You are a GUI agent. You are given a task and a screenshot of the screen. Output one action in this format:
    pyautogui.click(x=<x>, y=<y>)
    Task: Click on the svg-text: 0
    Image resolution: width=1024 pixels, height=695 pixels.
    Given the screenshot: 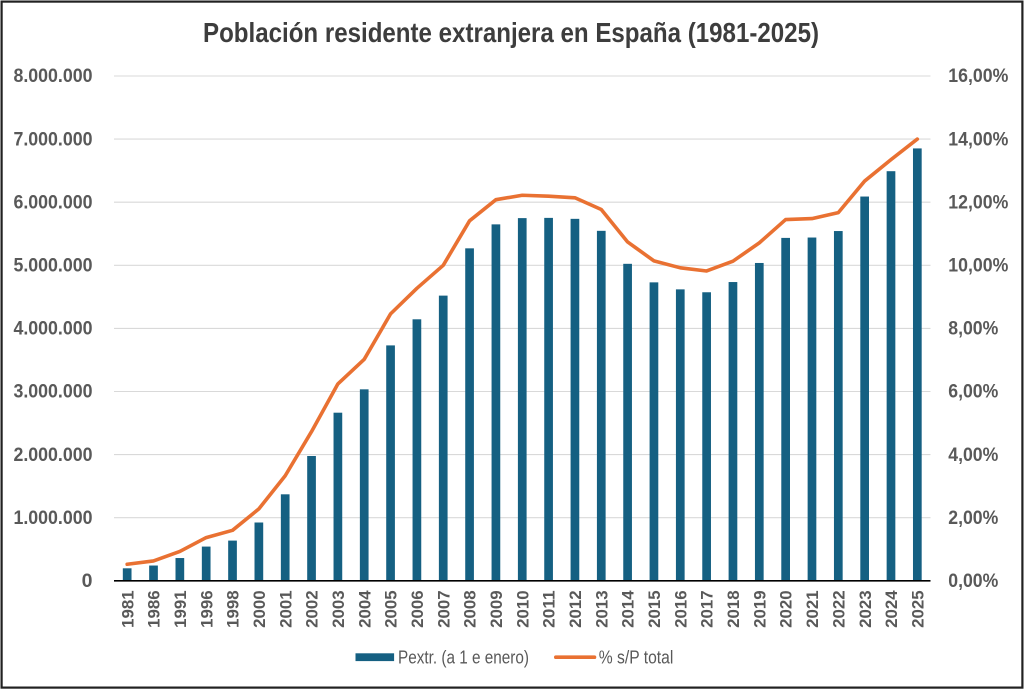 What is the action you would take?
    pyautogui.click(x=87, y=581)
    